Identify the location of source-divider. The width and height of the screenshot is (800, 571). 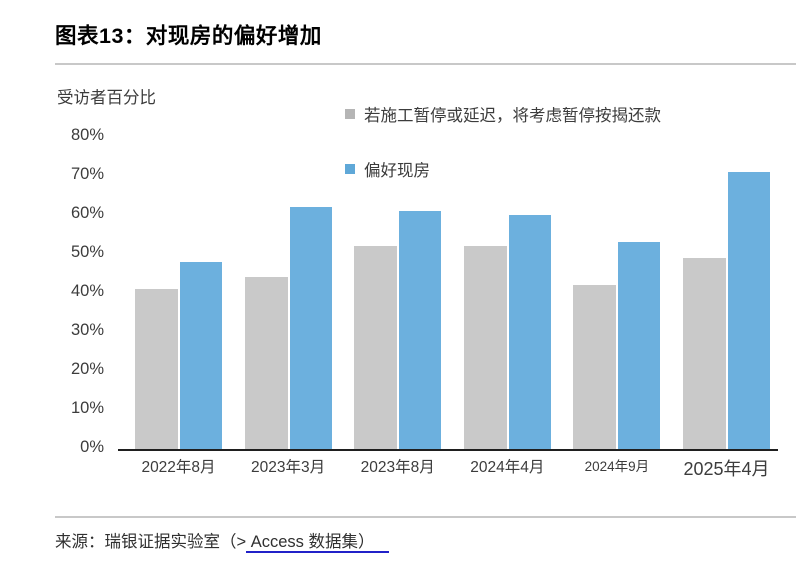
(425, 517).